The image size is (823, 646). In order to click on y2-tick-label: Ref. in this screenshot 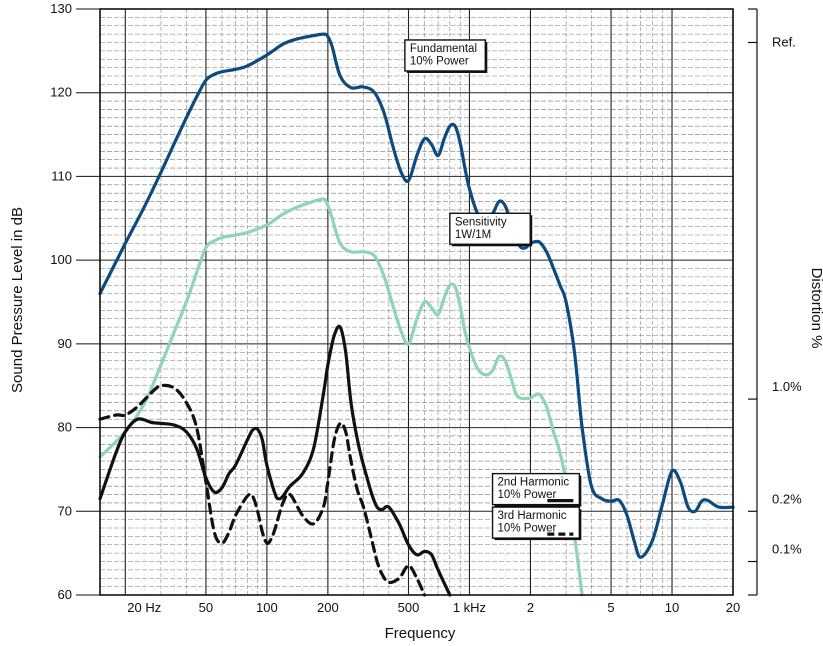, I will do `click(784, 41)`.